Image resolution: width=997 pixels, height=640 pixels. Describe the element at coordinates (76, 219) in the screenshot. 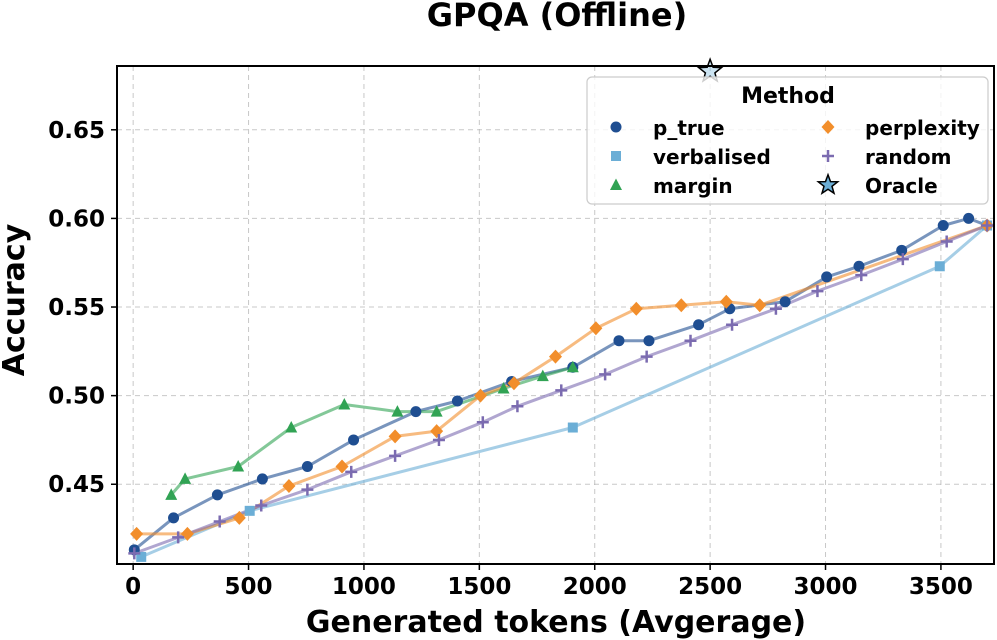

I see `y-tick-label: 0.60` at that location.